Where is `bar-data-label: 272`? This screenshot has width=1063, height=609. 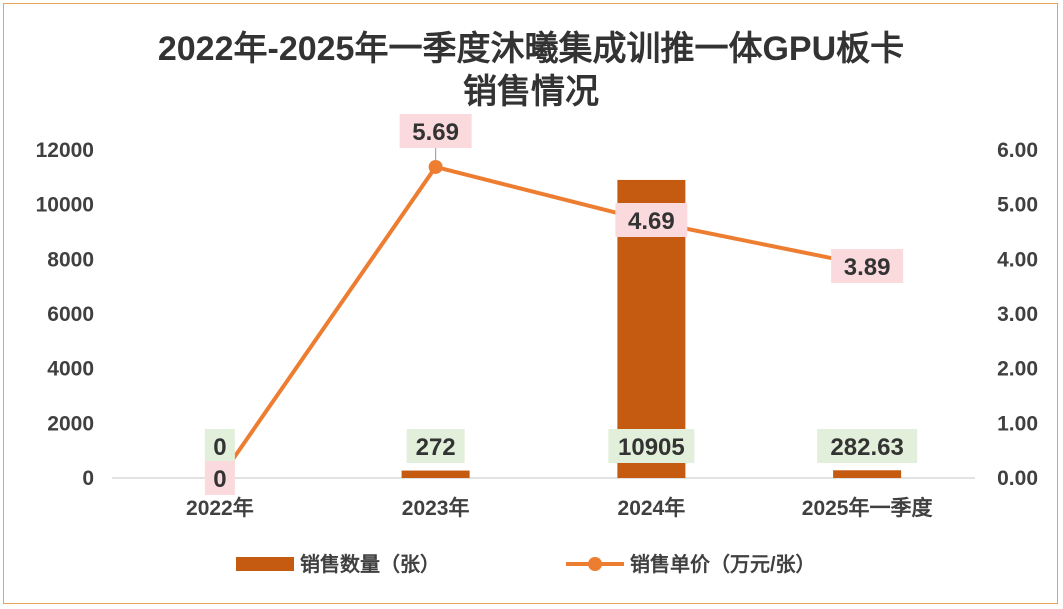 bar-data-label: 272 is located at coordinates (436, 447).